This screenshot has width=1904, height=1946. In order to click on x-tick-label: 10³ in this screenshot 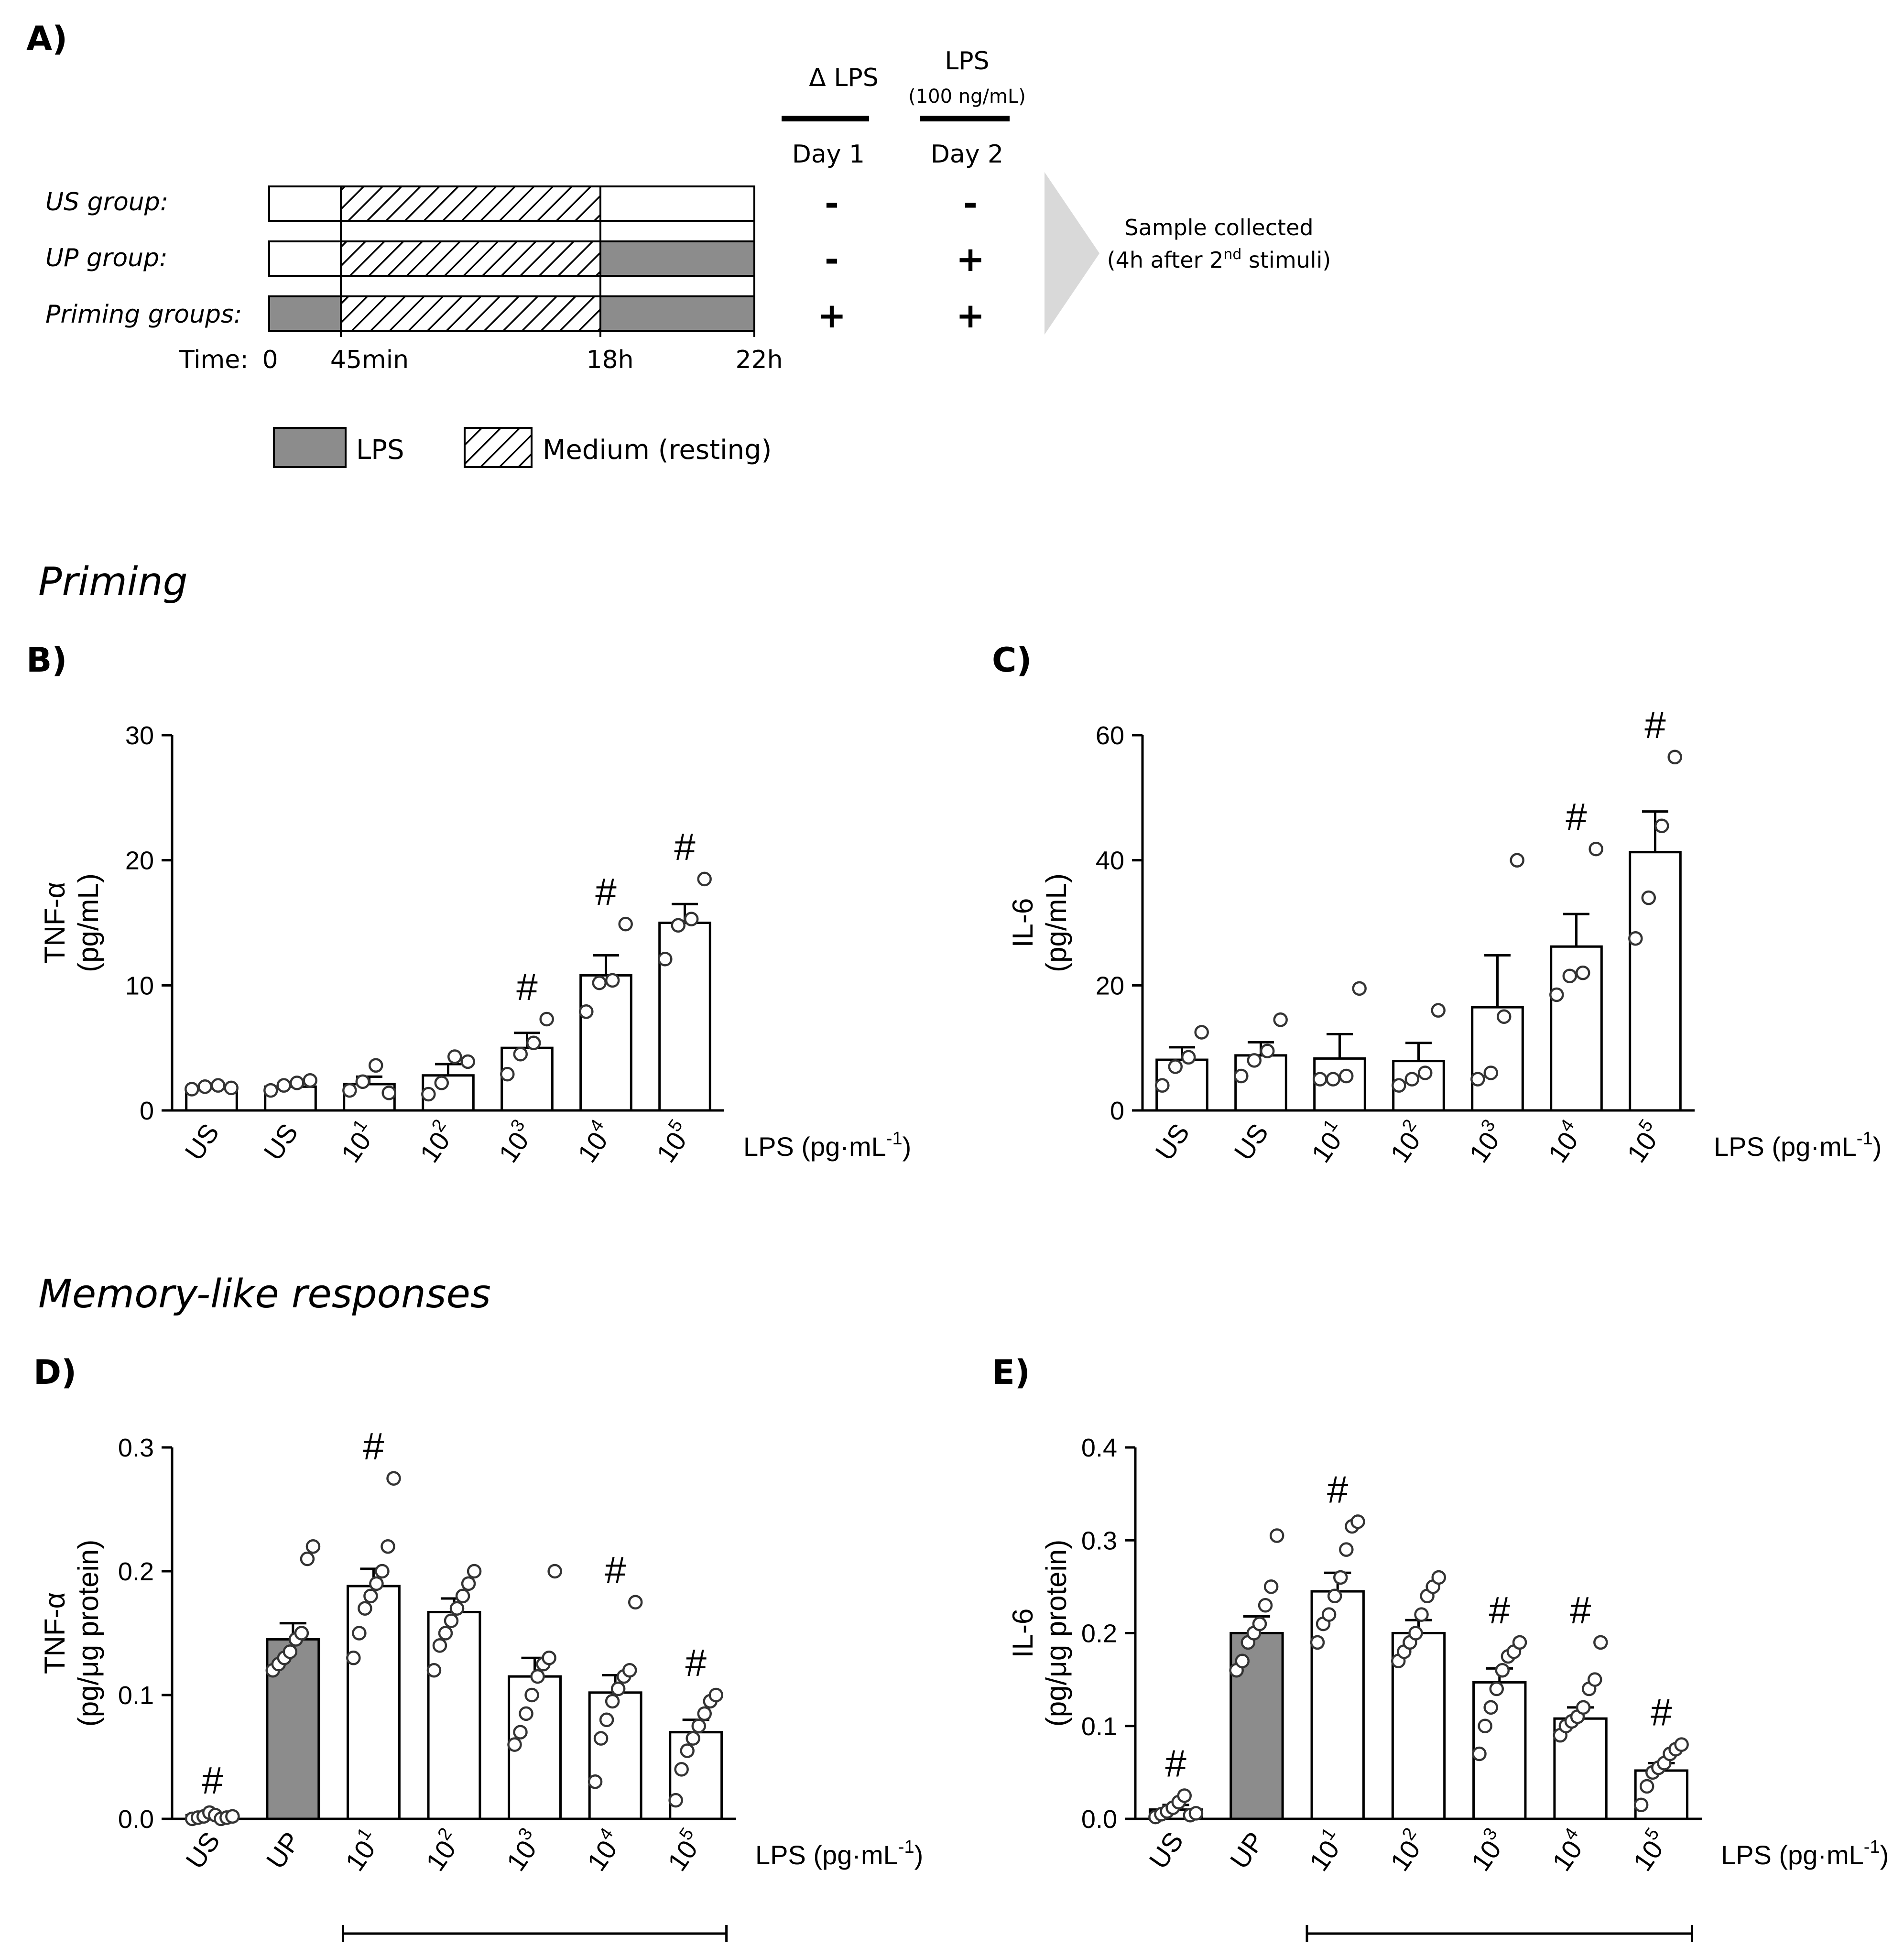, I will do `click(515, 1142)`.